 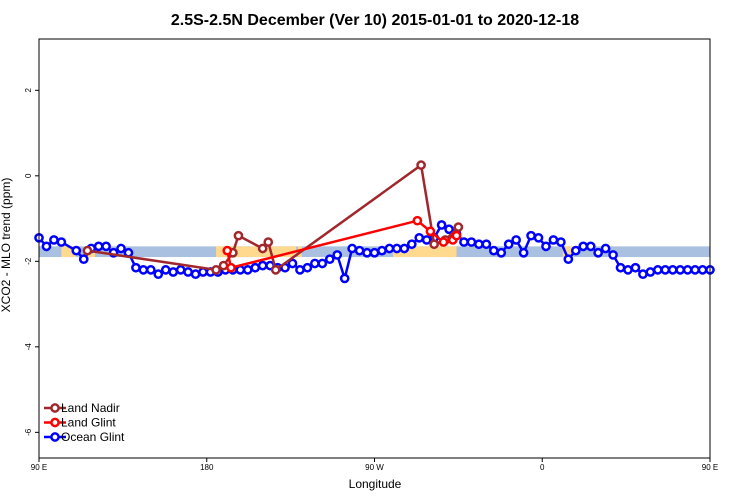 What do you see at coordinates (710, 467) in the screenshot?
I see `x-tick-label: 90 E` at bounding box center [710, 467].